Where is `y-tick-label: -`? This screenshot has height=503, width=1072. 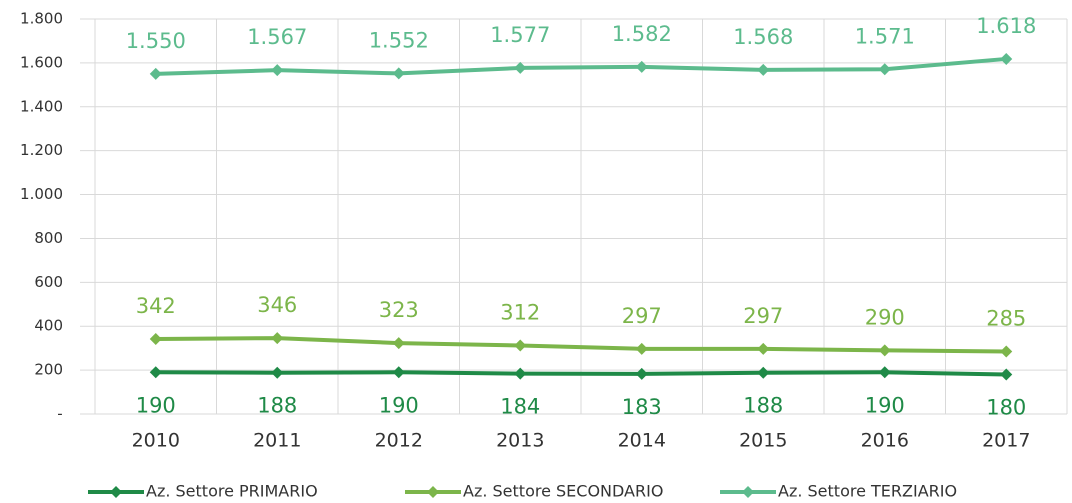 y-tick-label: - is located at coordinates (59, 414).